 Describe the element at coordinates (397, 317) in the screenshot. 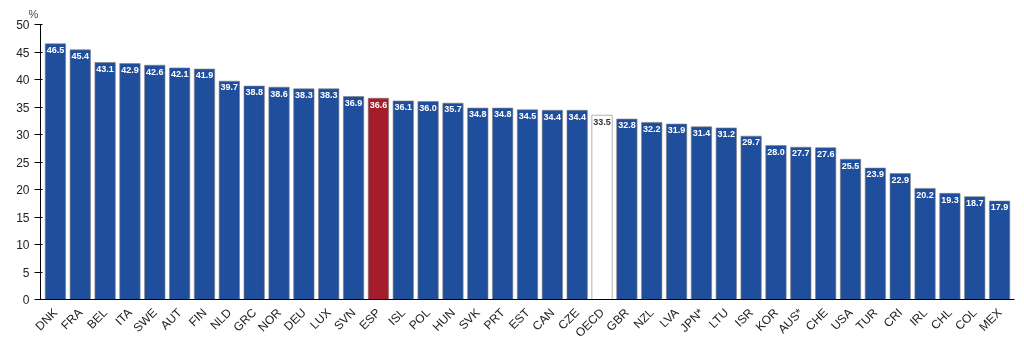

I see `x-tick-label: ISL` at that location.